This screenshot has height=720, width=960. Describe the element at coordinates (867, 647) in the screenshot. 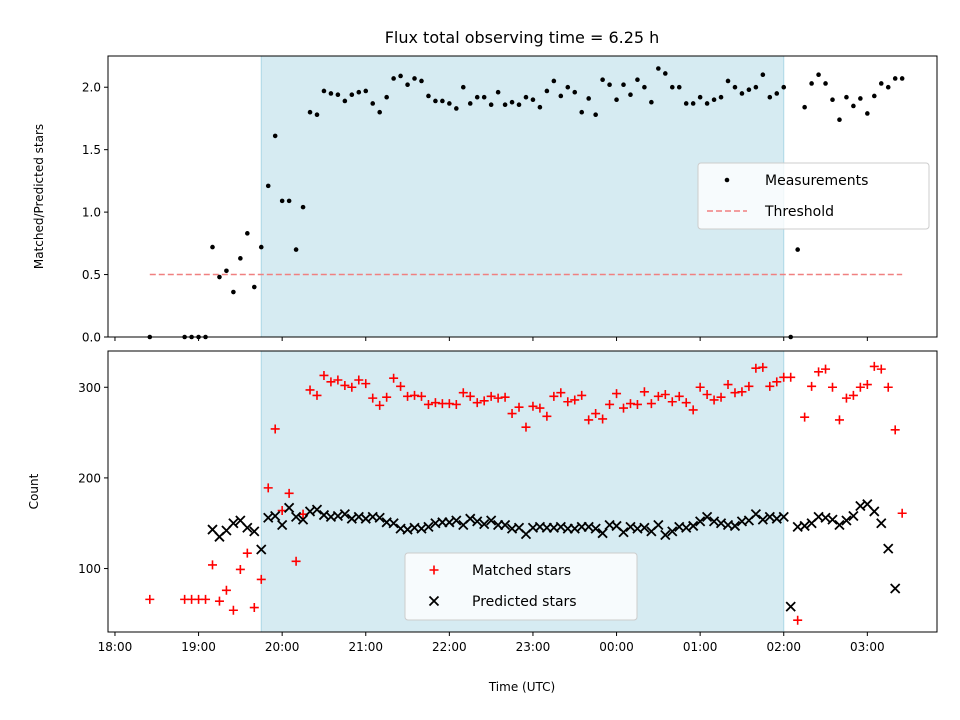

I see `x-tick-label: 03:00` at that location.